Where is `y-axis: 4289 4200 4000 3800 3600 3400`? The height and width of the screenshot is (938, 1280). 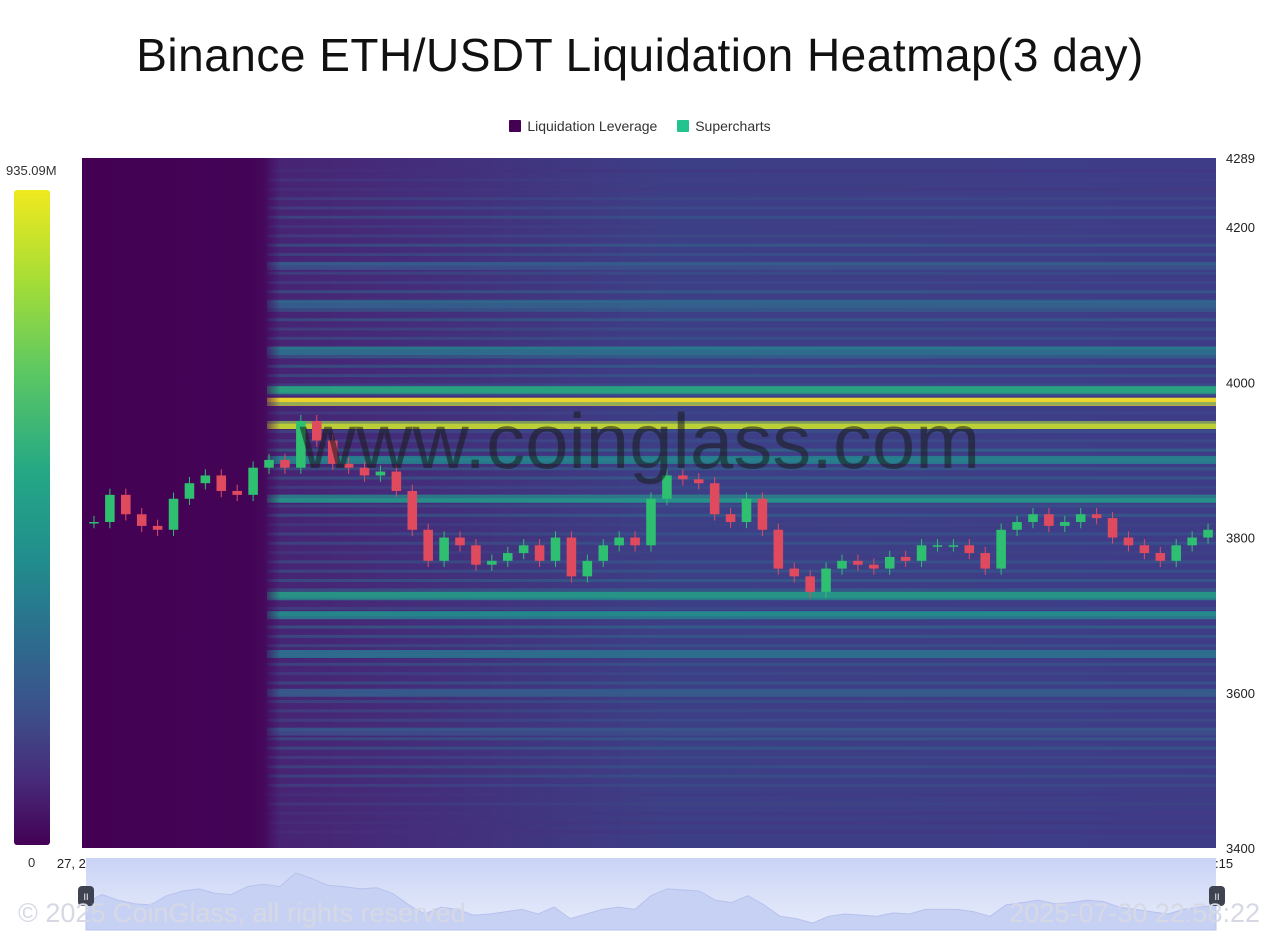 y-axis: 4289 4200 4000 3800 3600 3400 is located at coordinates (1240, 503).